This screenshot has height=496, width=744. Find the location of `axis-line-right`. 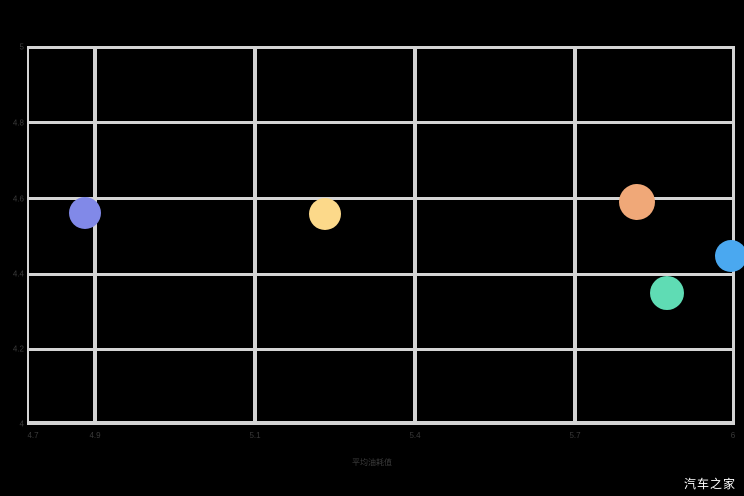

axis-line-right is located at coordinates (733, 235).